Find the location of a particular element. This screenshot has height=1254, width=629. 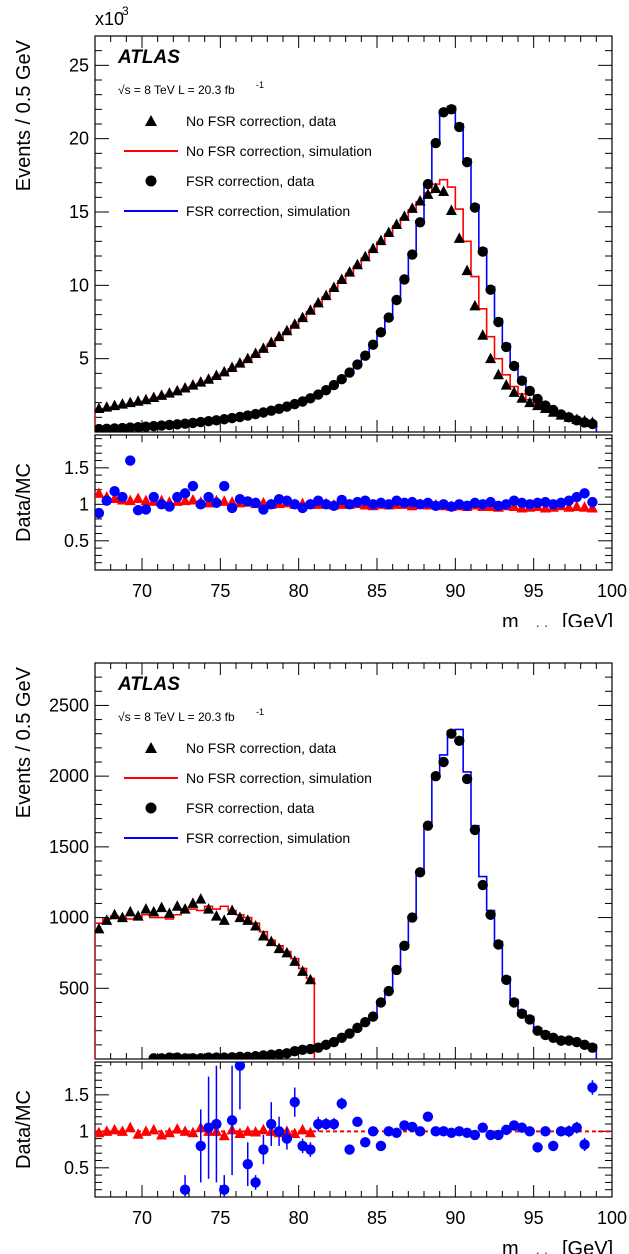

fig2-ratio-ytick-label: 0.5 is located at coordinates (76, 1168).